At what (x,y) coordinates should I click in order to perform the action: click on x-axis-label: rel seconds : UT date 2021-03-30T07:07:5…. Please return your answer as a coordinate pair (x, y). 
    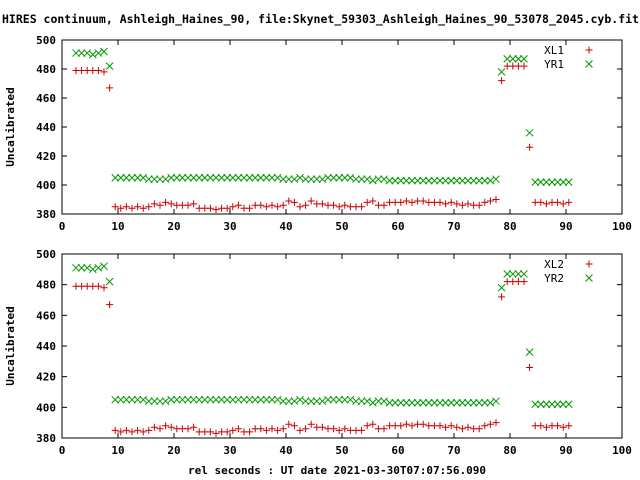
    Looking at the image, I should click on (337, 470).